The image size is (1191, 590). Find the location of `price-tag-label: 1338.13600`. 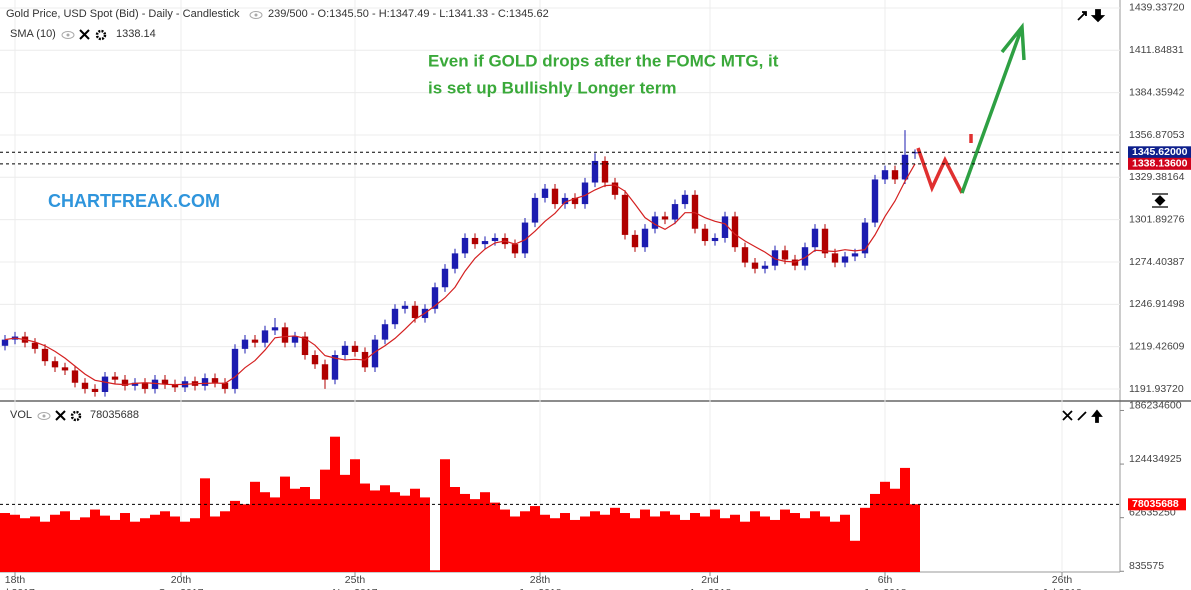

price-tag-label: 1338.13600 is located at coordinates (1160, 164).